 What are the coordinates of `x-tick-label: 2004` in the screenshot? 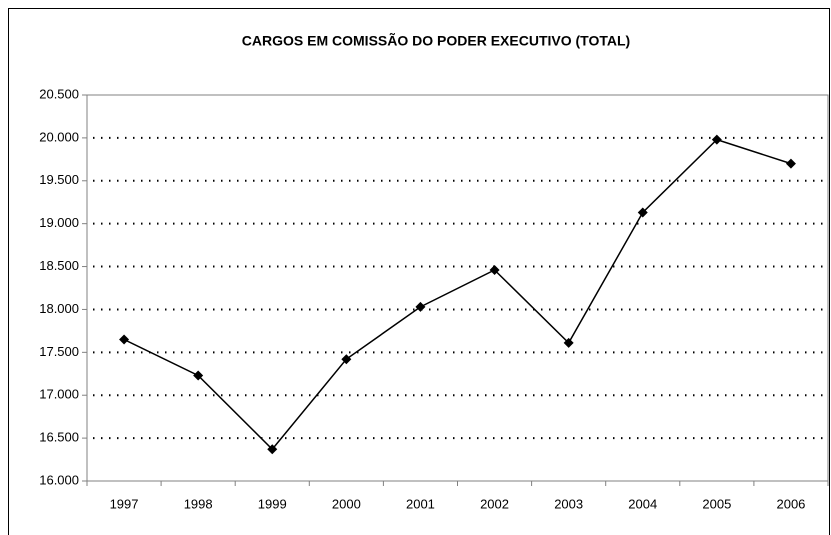 It's located at (642, 503).